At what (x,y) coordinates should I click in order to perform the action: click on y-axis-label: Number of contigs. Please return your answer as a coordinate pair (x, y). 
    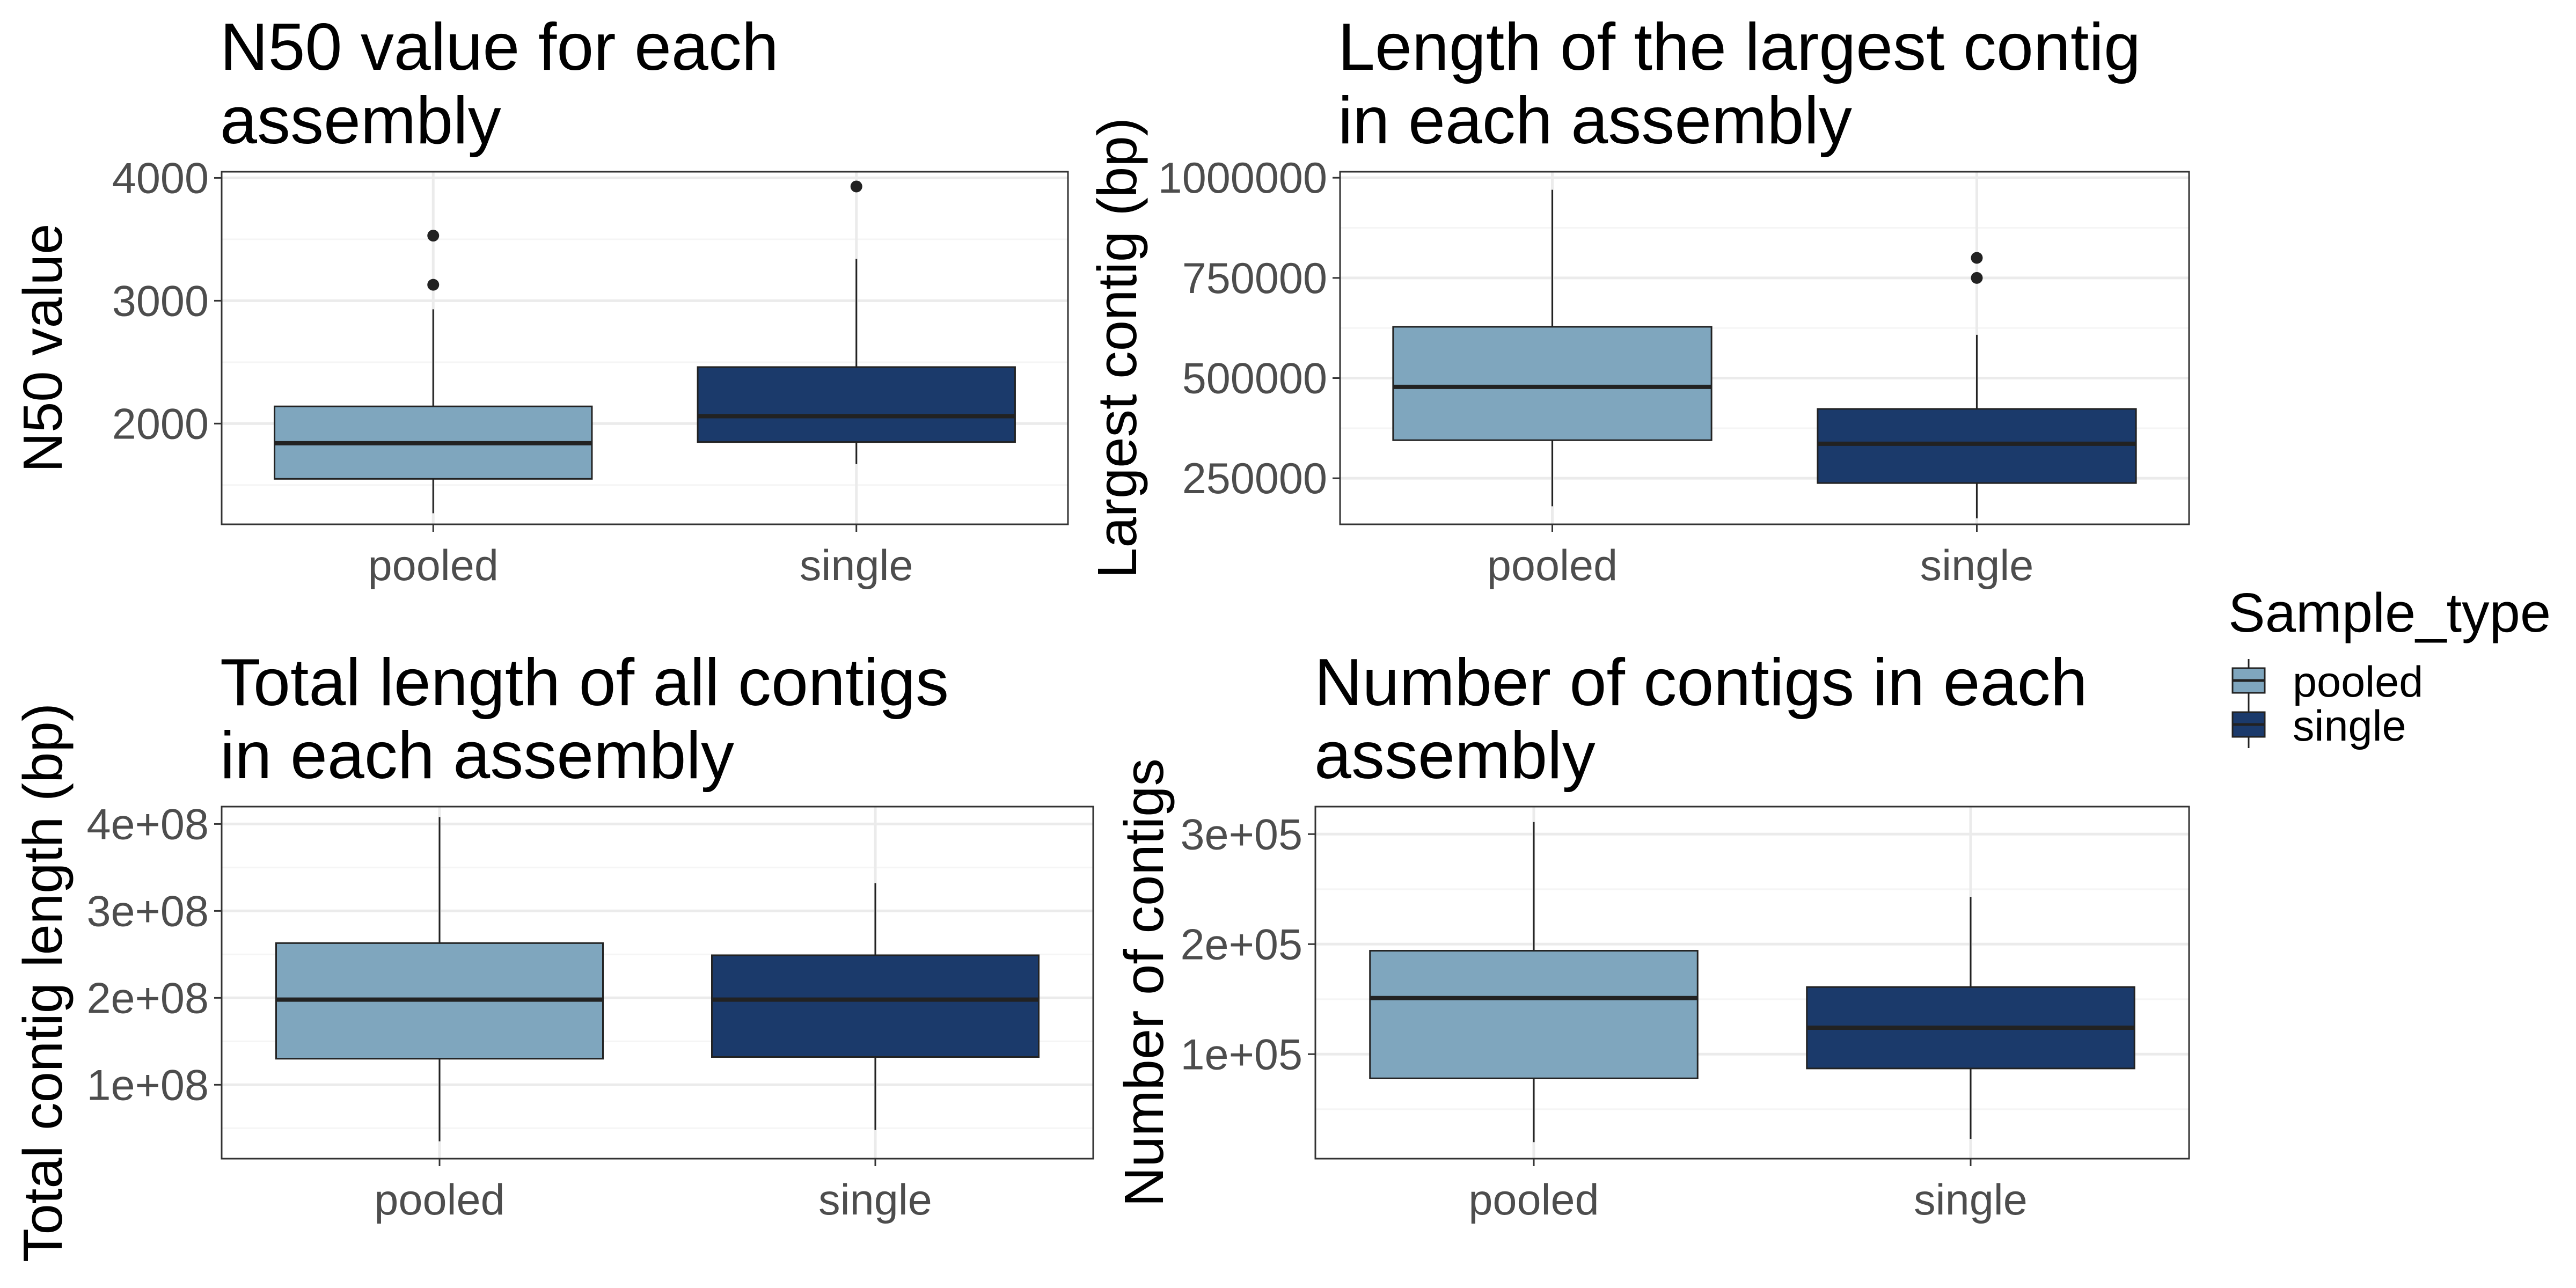
    Looking at the image, I should click on (1144, 982).